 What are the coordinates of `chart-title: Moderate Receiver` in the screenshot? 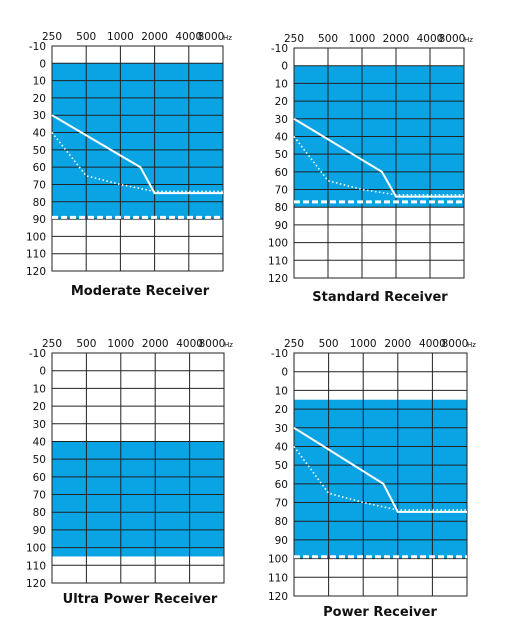 It's located at (140, 291).